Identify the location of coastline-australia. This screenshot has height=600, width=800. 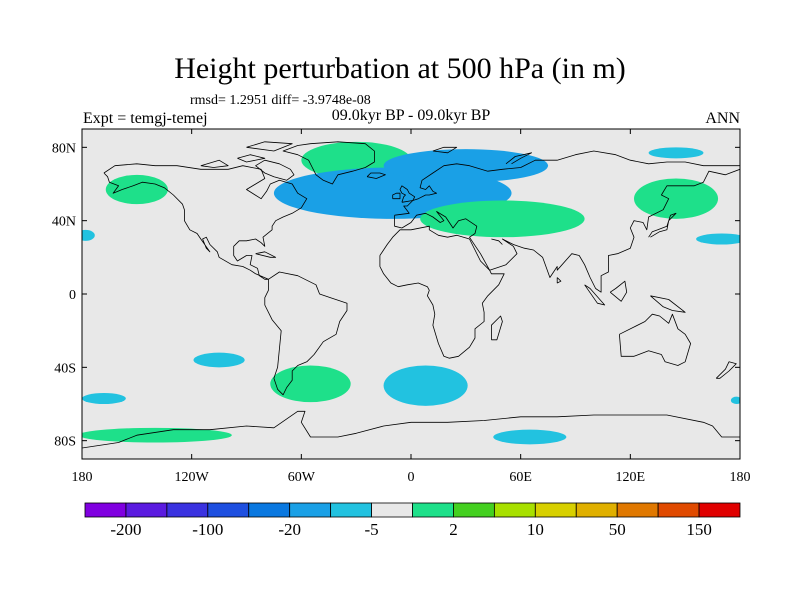
(655, 339).